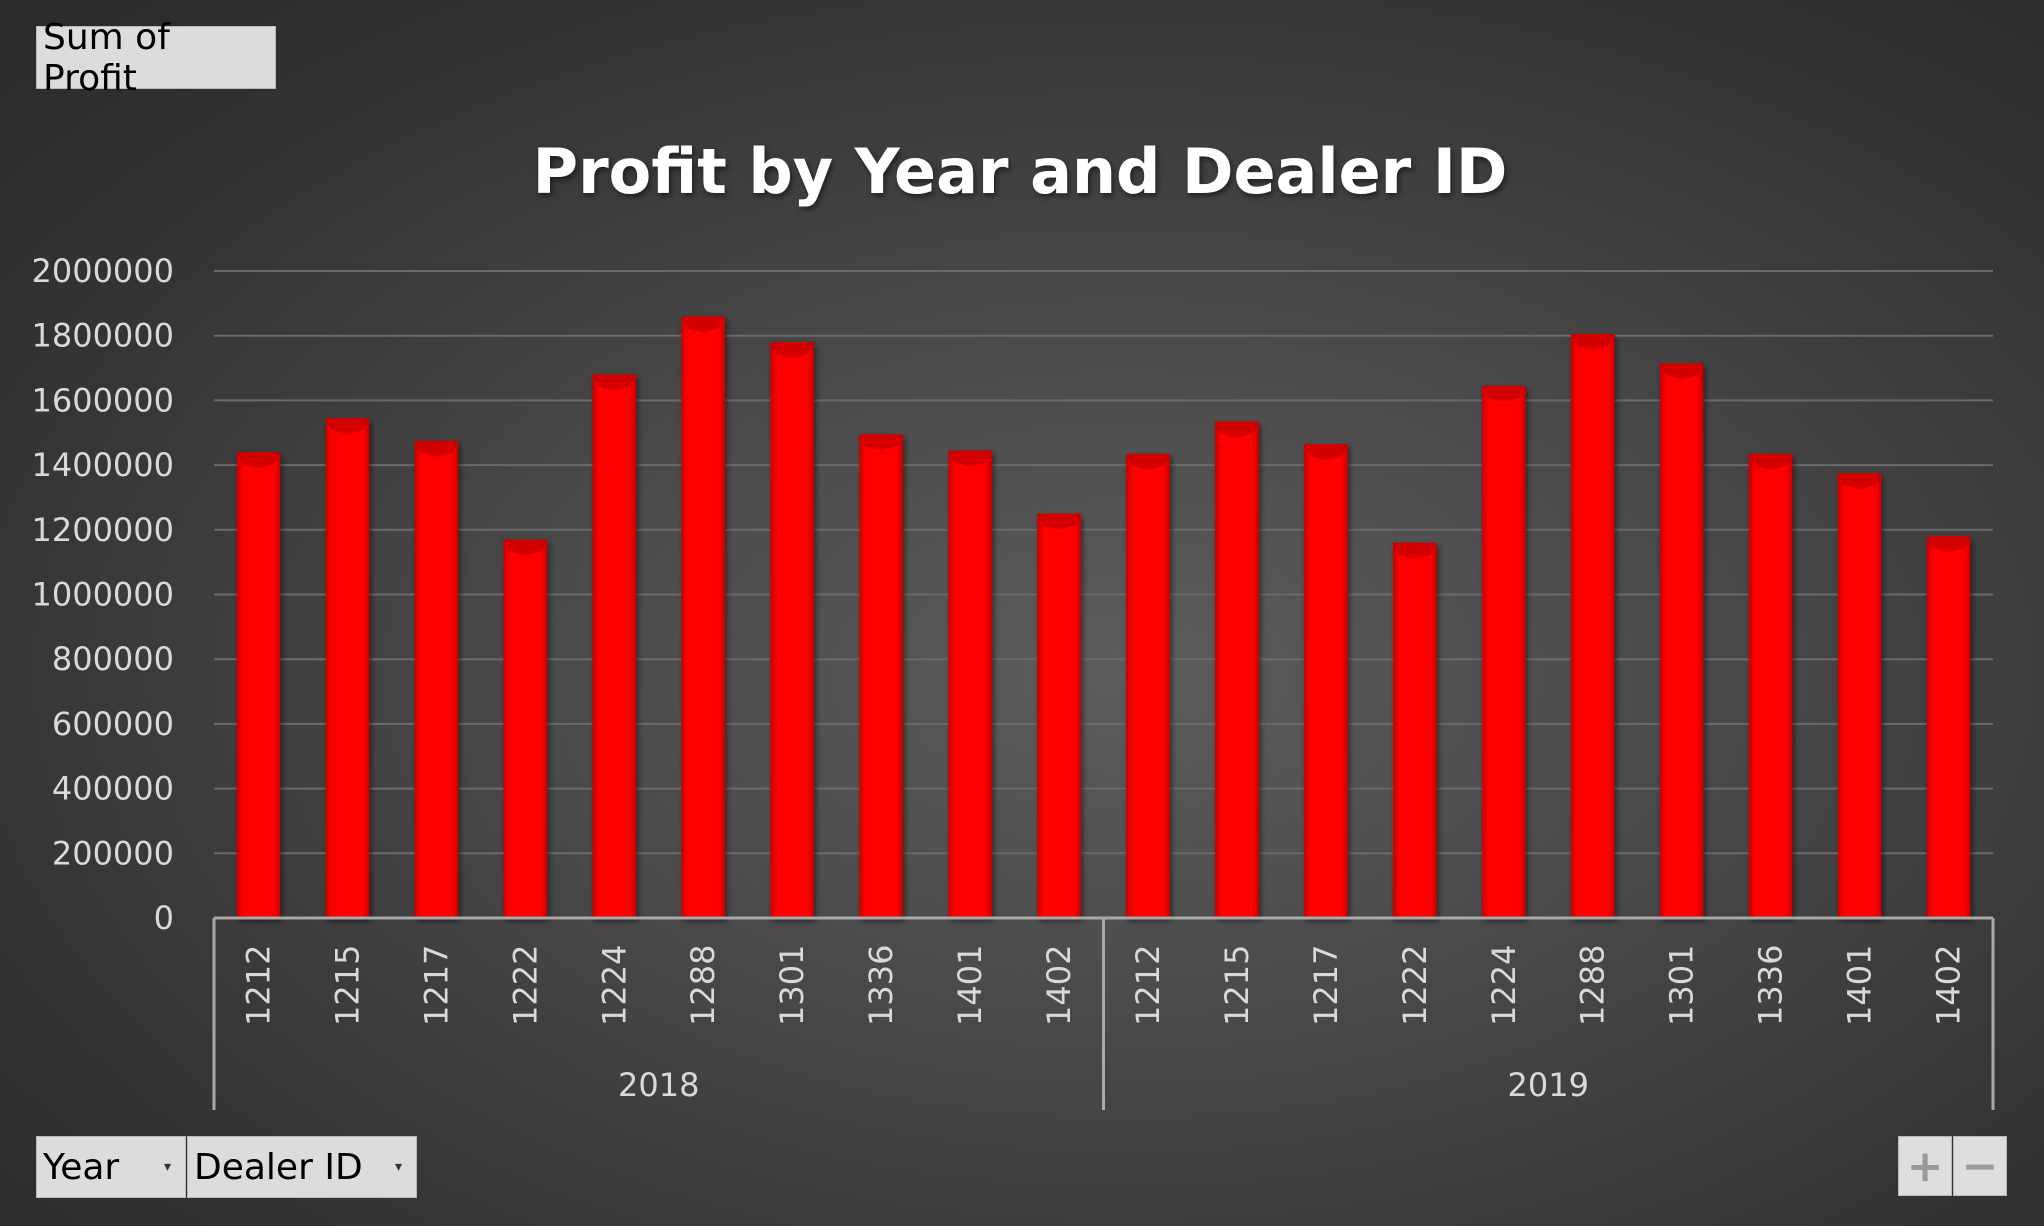 The height and width of the screenshot is (1226, 2044). What do you see at coordinates (164, 918) in the screenshot?
I see `y-tick-label: 0` at bounding box center [164, 918].